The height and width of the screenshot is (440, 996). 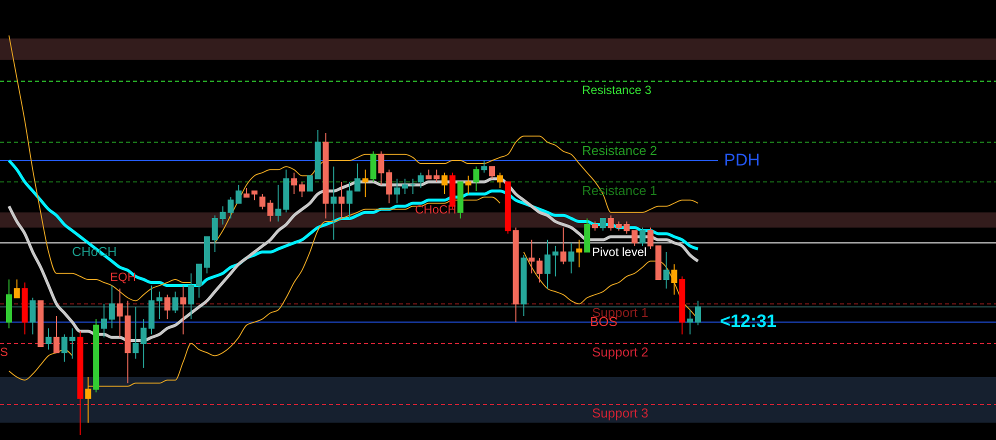 I want to click on ref-line-label: Pivot level, so click(x=619, y=251).